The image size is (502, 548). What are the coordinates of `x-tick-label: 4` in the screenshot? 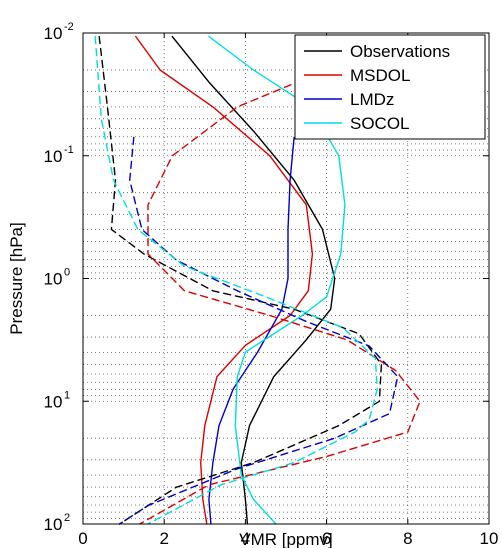 It's located at (245, 538).